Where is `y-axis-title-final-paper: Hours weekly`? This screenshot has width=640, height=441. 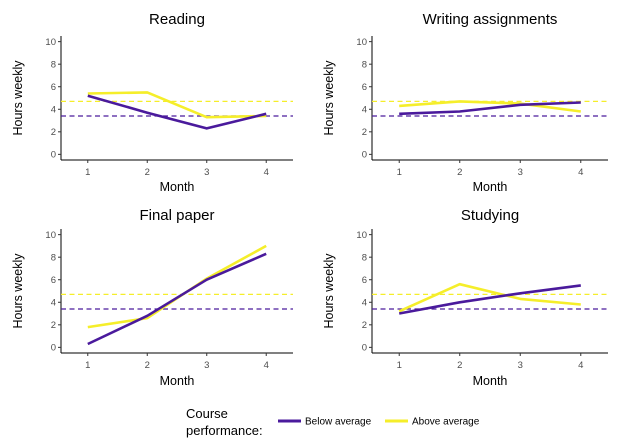 y-axis-title-final-paper: Hours weekly is located at coordinates (18, 291).